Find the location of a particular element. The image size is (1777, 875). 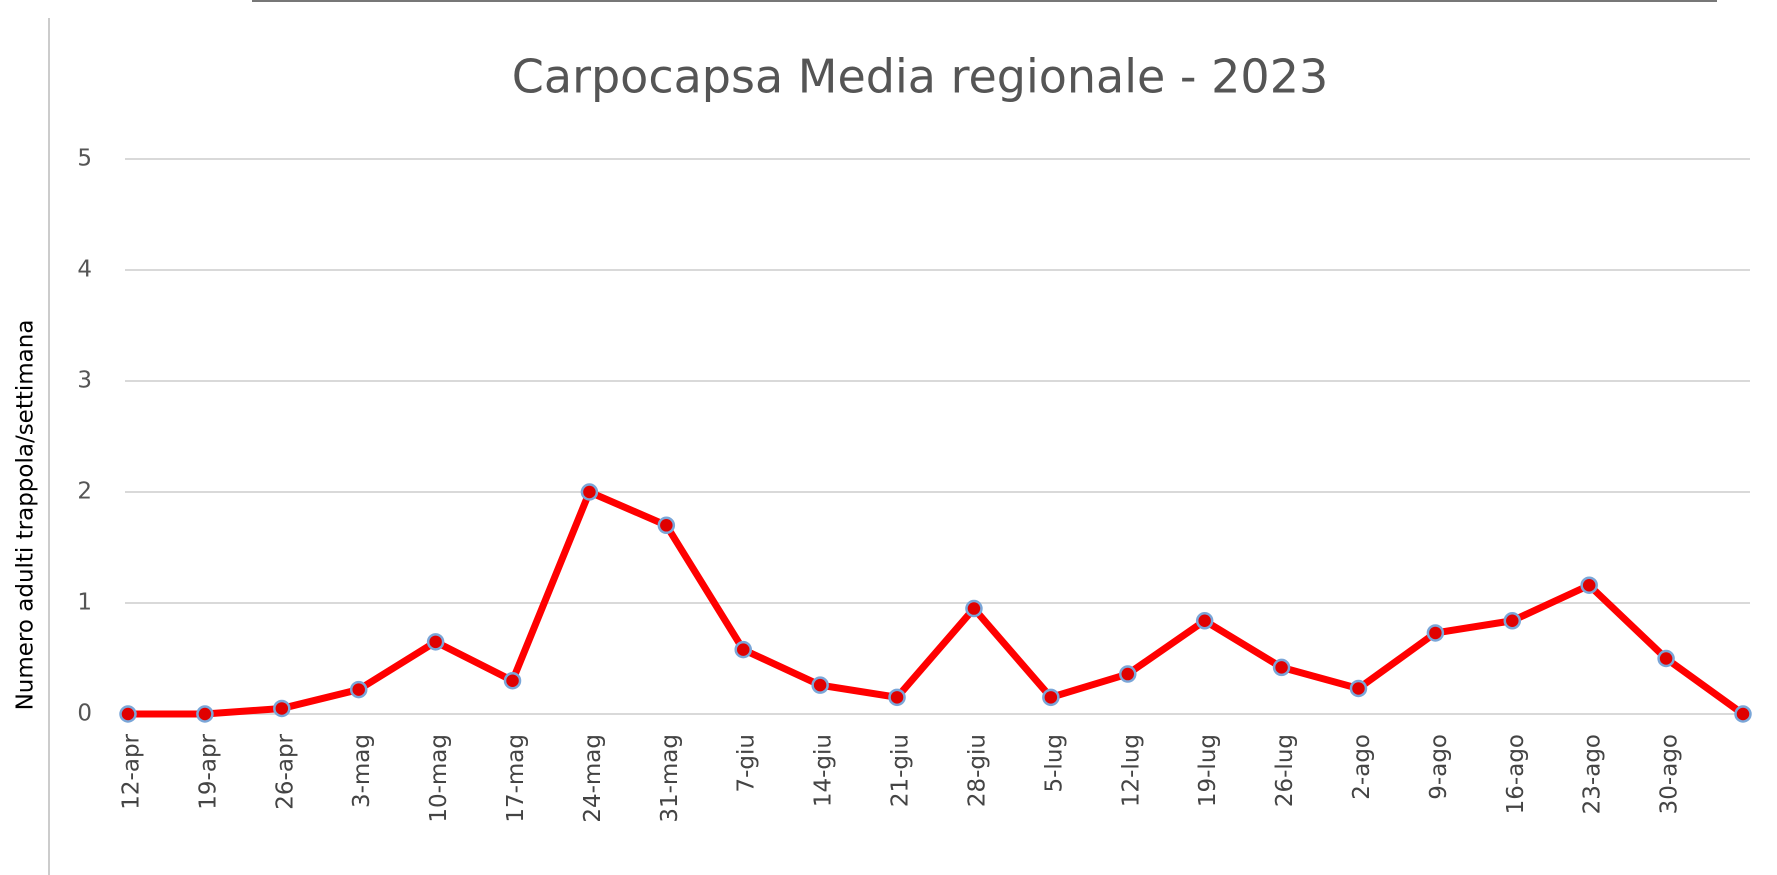

x-tick-label: 7-giu is located at coordinates (747, 763).